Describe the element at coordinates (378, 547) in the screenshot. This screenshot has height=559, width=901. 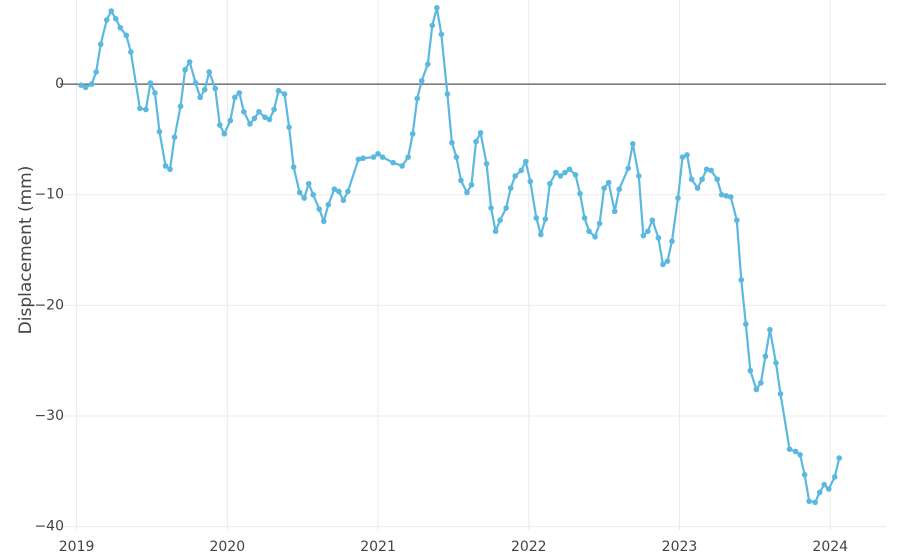
I see `x-tick-label: 2021` at that location.